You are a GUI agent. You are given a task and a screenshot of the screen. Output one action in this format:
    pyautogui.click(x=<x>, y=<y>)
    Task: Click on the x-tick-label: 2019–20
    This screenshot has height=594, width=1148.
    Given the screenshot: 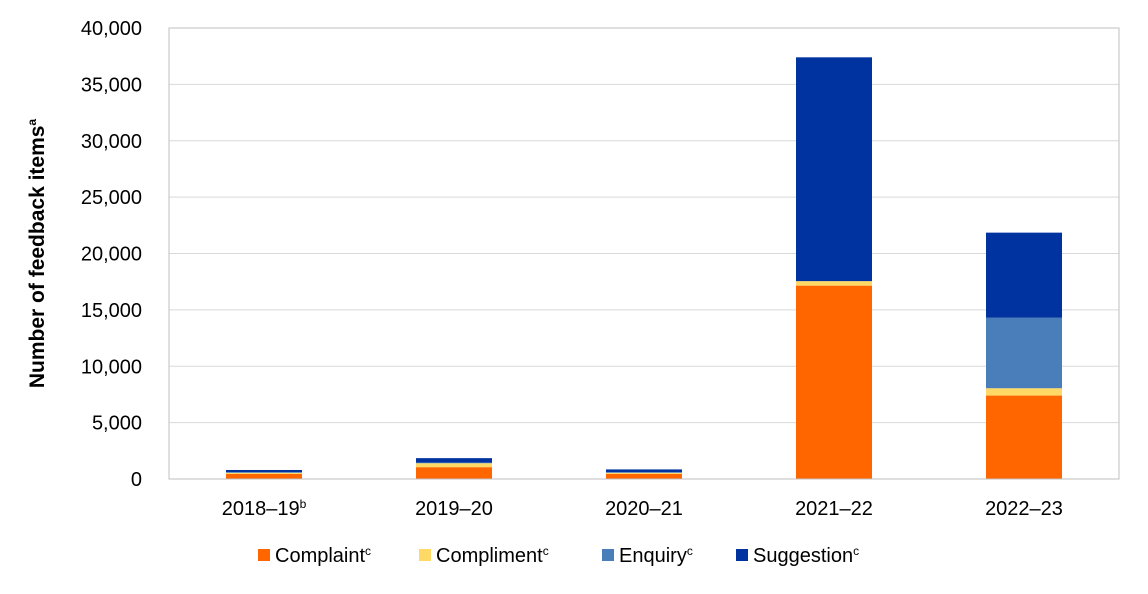 What is the action you would take?
    pyautogui.click(x=454, y=509)
    